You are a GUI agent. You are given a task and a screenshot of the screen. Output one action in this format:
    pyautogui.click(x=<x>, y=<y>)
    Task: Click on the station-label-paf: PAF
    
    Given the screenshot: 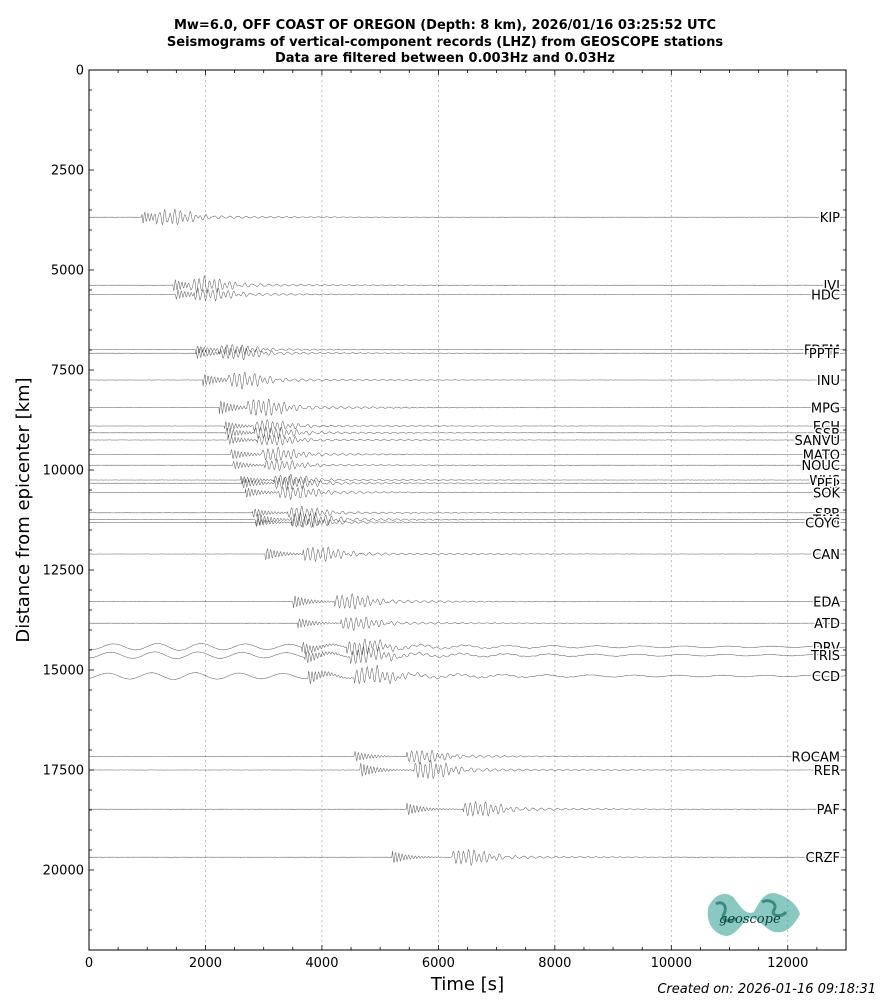 What is the action you would take?
    pyautogui.click(x=828, y=810)
    